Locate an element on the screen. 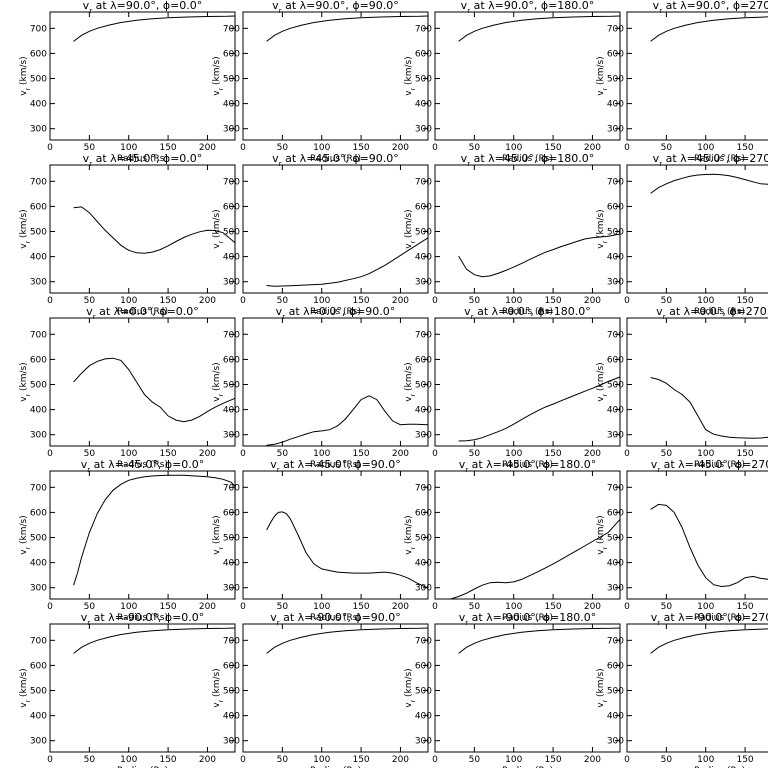 This screenshot has height=768, width=768. panel-title: vr at λ=45.0°, ϕ=90.0° is located at coordinates (335, 160).